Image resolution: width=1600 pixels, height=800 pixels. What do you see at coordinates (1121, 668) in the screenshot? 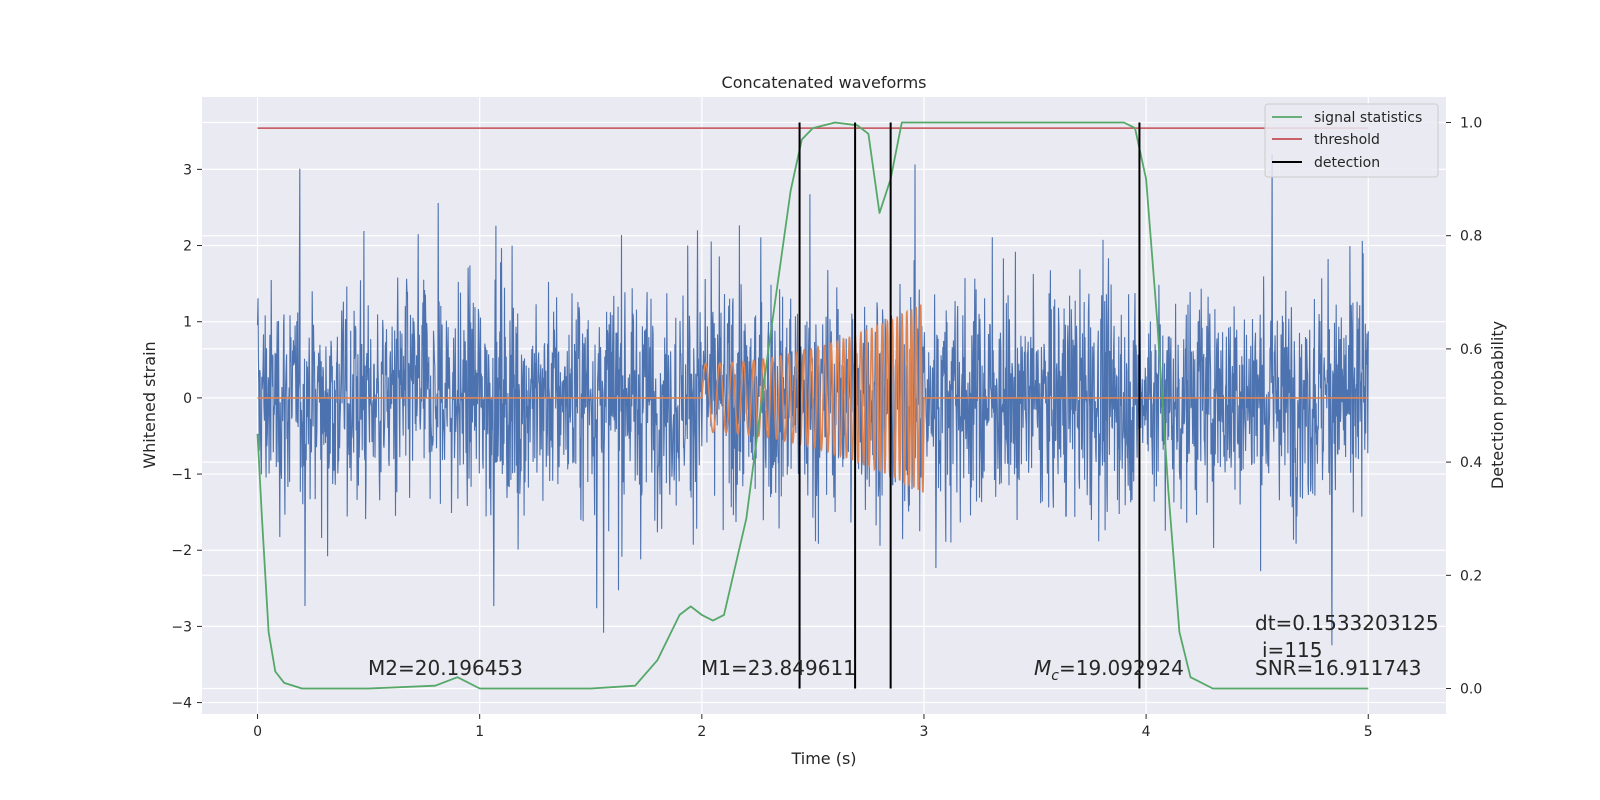
I see `annotation-mc-value: =19.092924` at bounding box center [1121, 668].